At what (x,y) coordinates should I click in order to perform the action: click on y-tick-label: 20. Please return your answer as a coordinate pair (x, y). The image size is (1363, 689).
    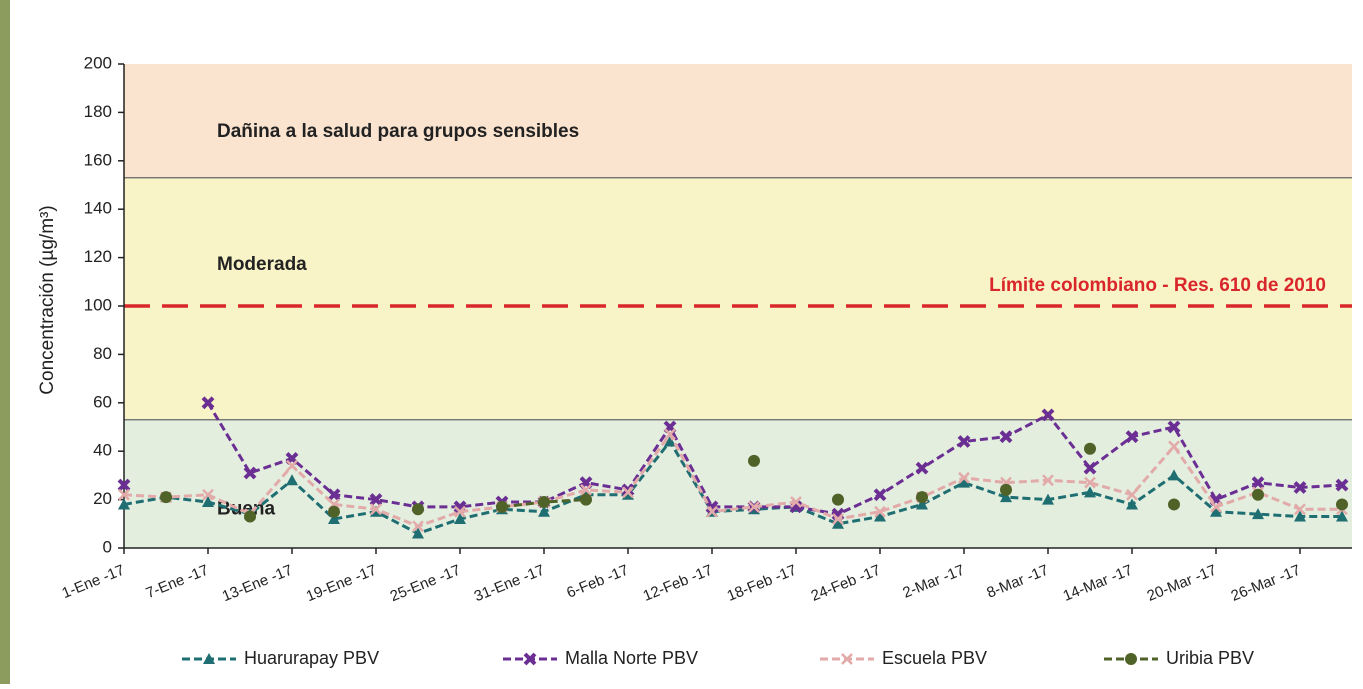
    Looking at the image, I should click on (102, 498).